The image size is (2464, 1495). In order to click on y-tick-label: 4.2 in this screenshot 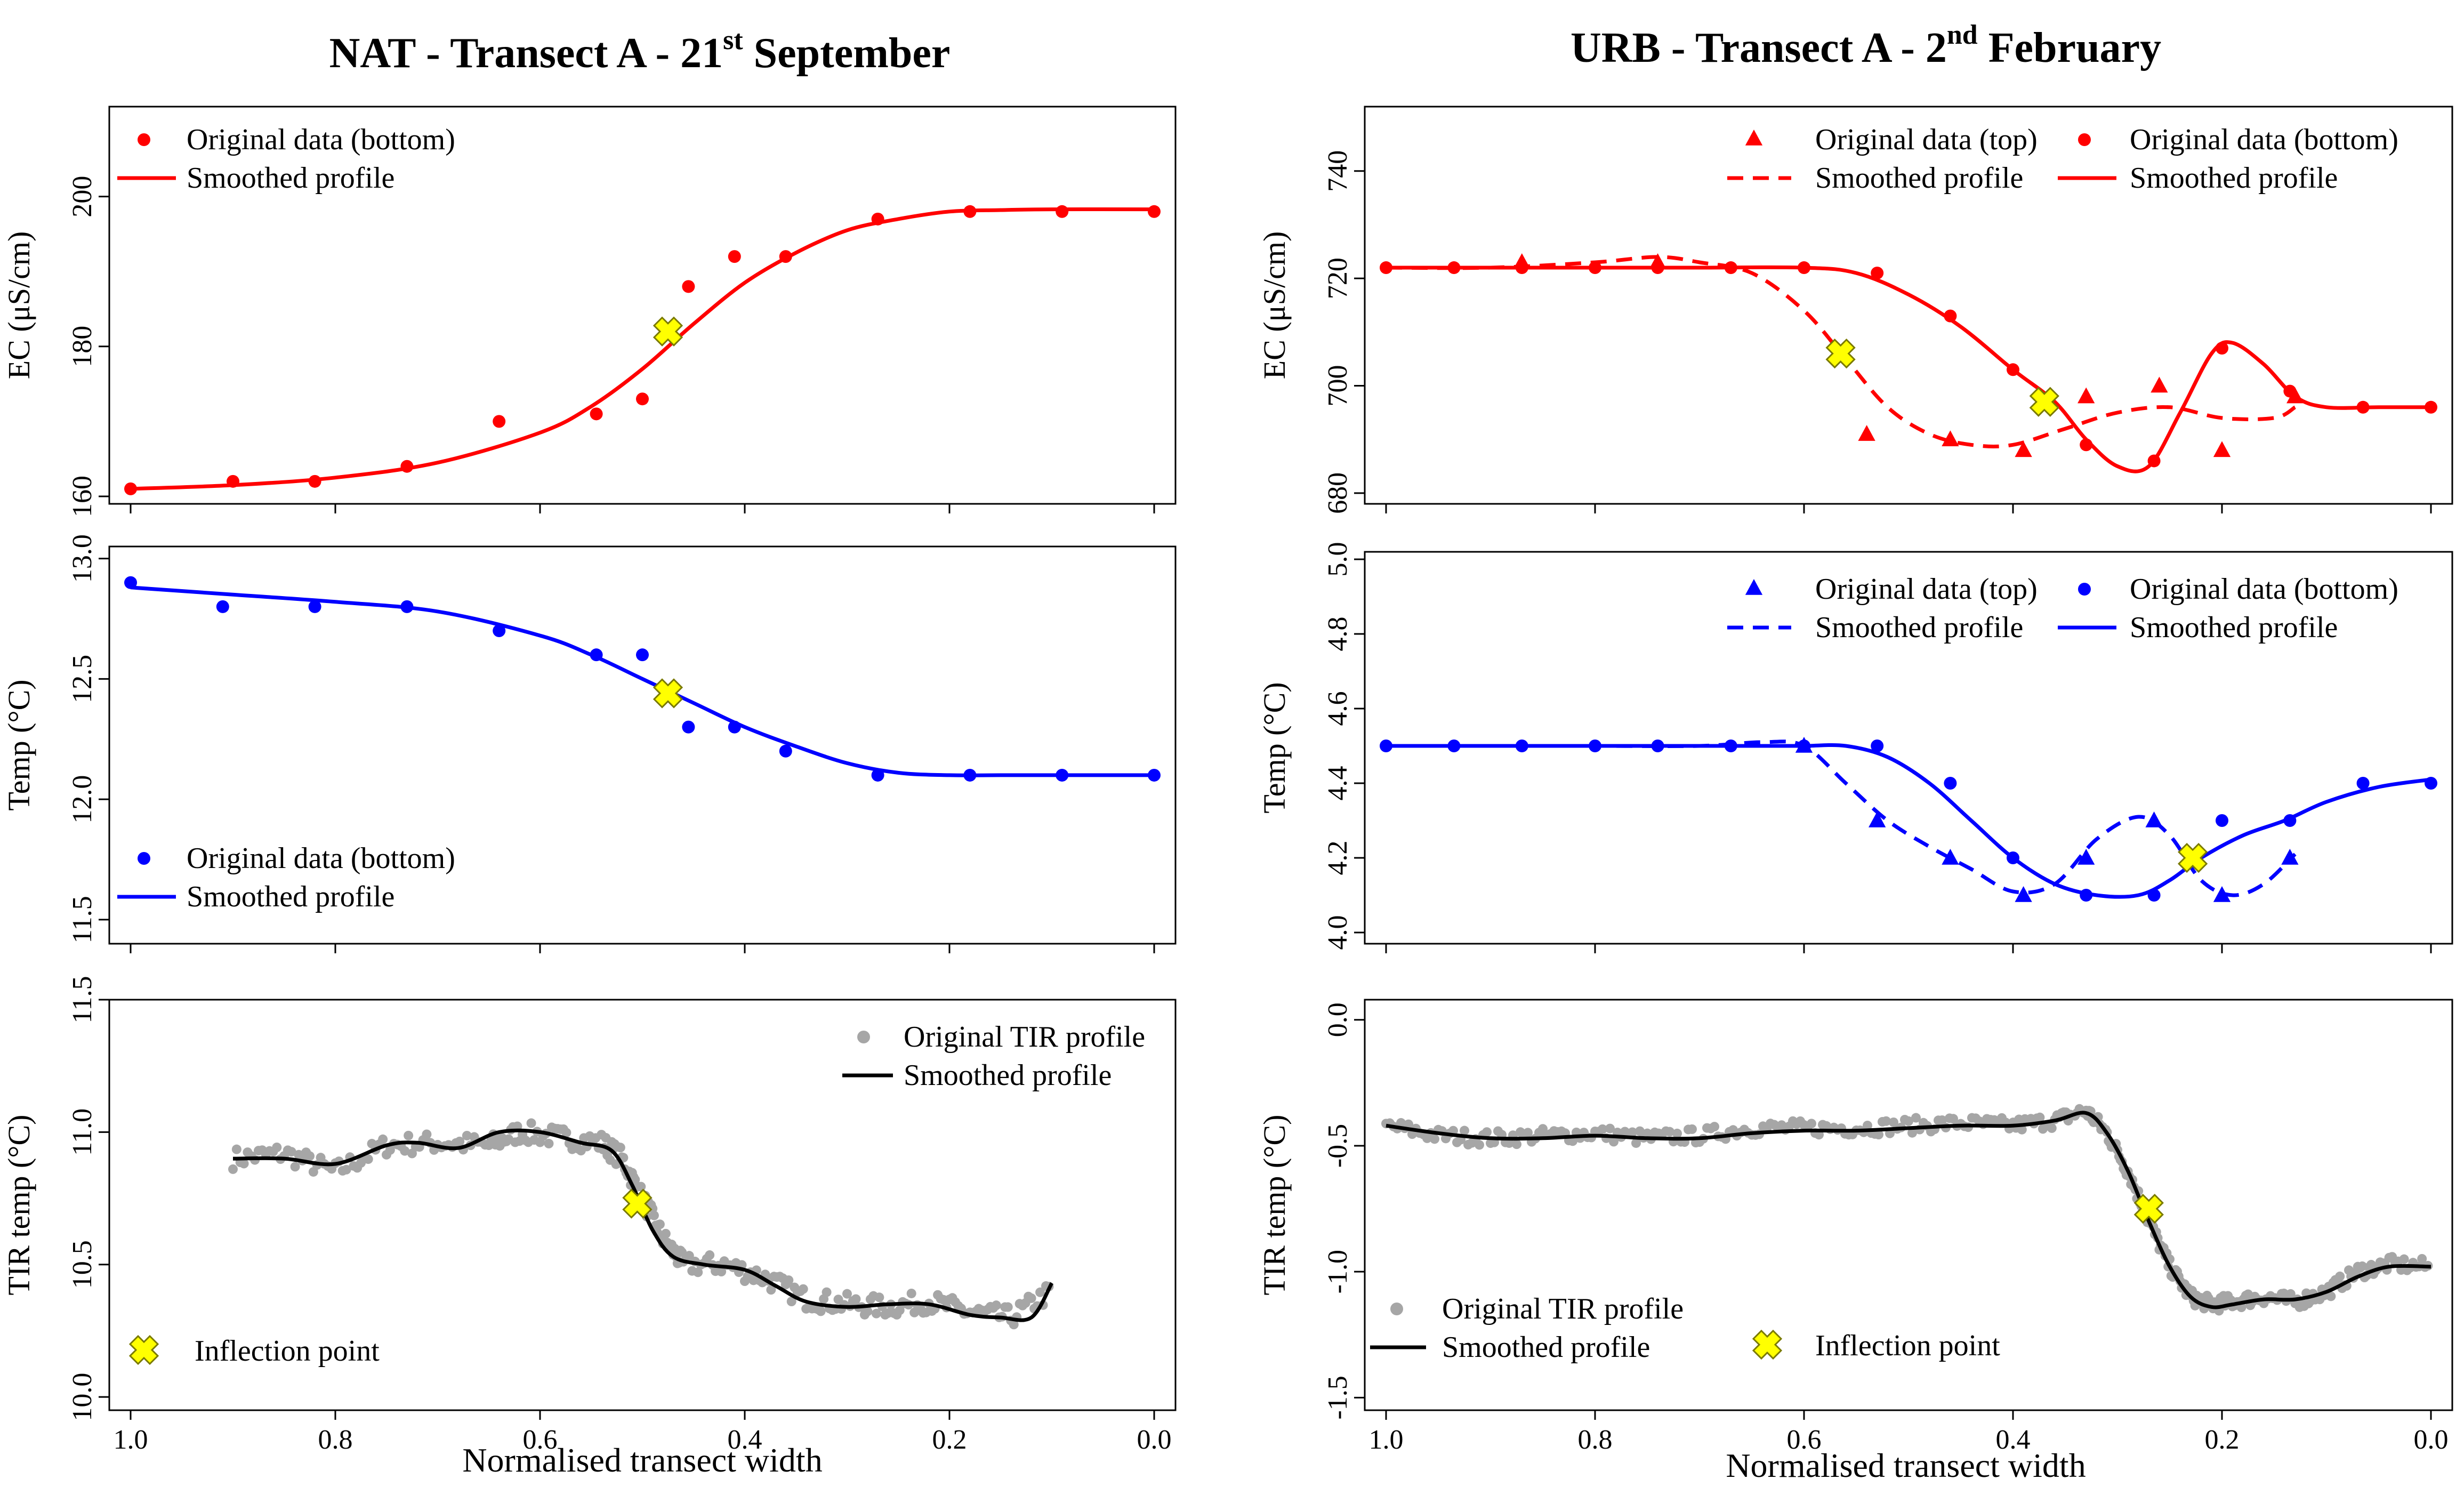, I will do `click(1338, 858)`.